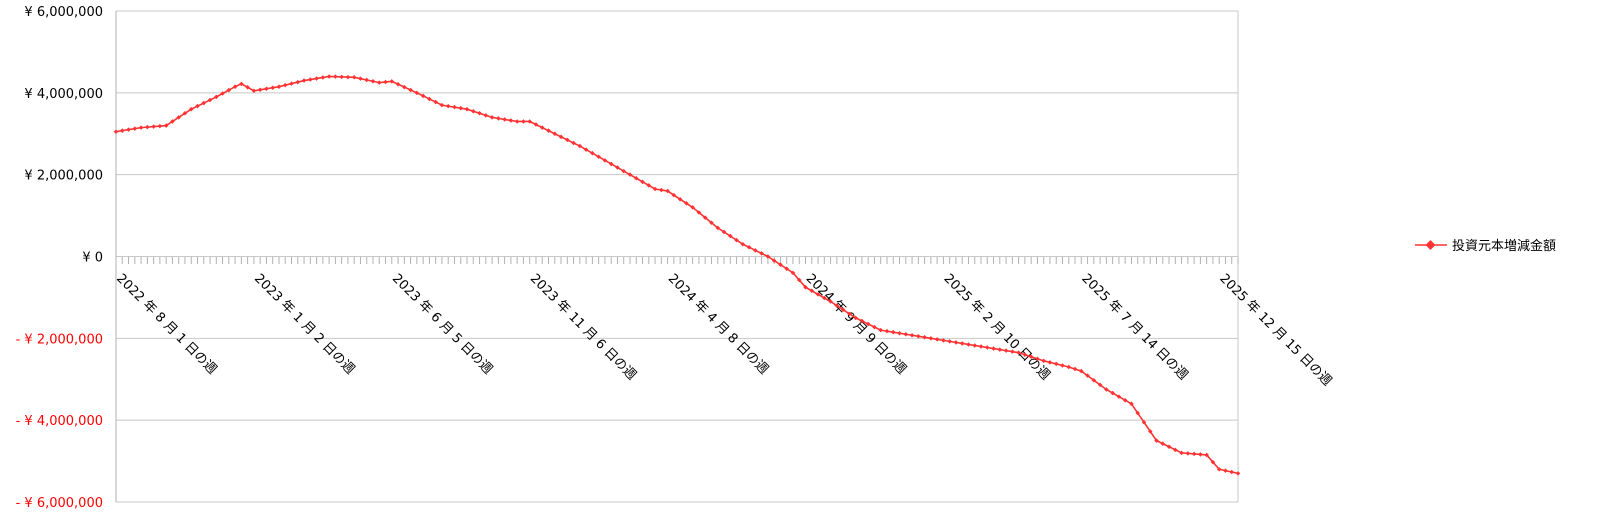 This screenshot has height=525, width=1600. What do you see at coordinates (718, 324) in the screenshot?
I see `x-tick-label: 2024 年 4 月 8 日の週` at bounding box center [718, 324].